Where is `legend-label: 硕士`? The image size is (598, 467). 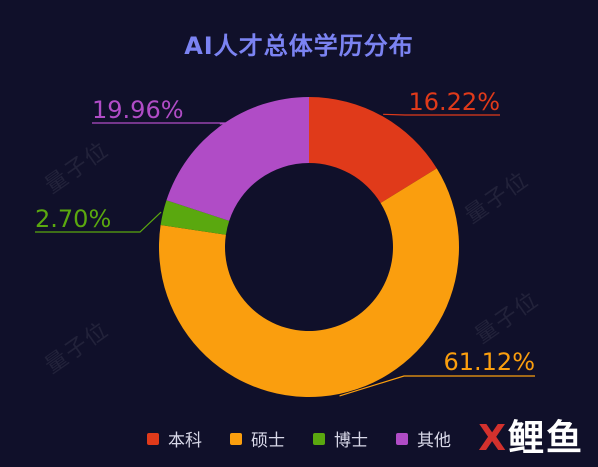 legend-label: 硕士 is located at coordinates (268, 441).